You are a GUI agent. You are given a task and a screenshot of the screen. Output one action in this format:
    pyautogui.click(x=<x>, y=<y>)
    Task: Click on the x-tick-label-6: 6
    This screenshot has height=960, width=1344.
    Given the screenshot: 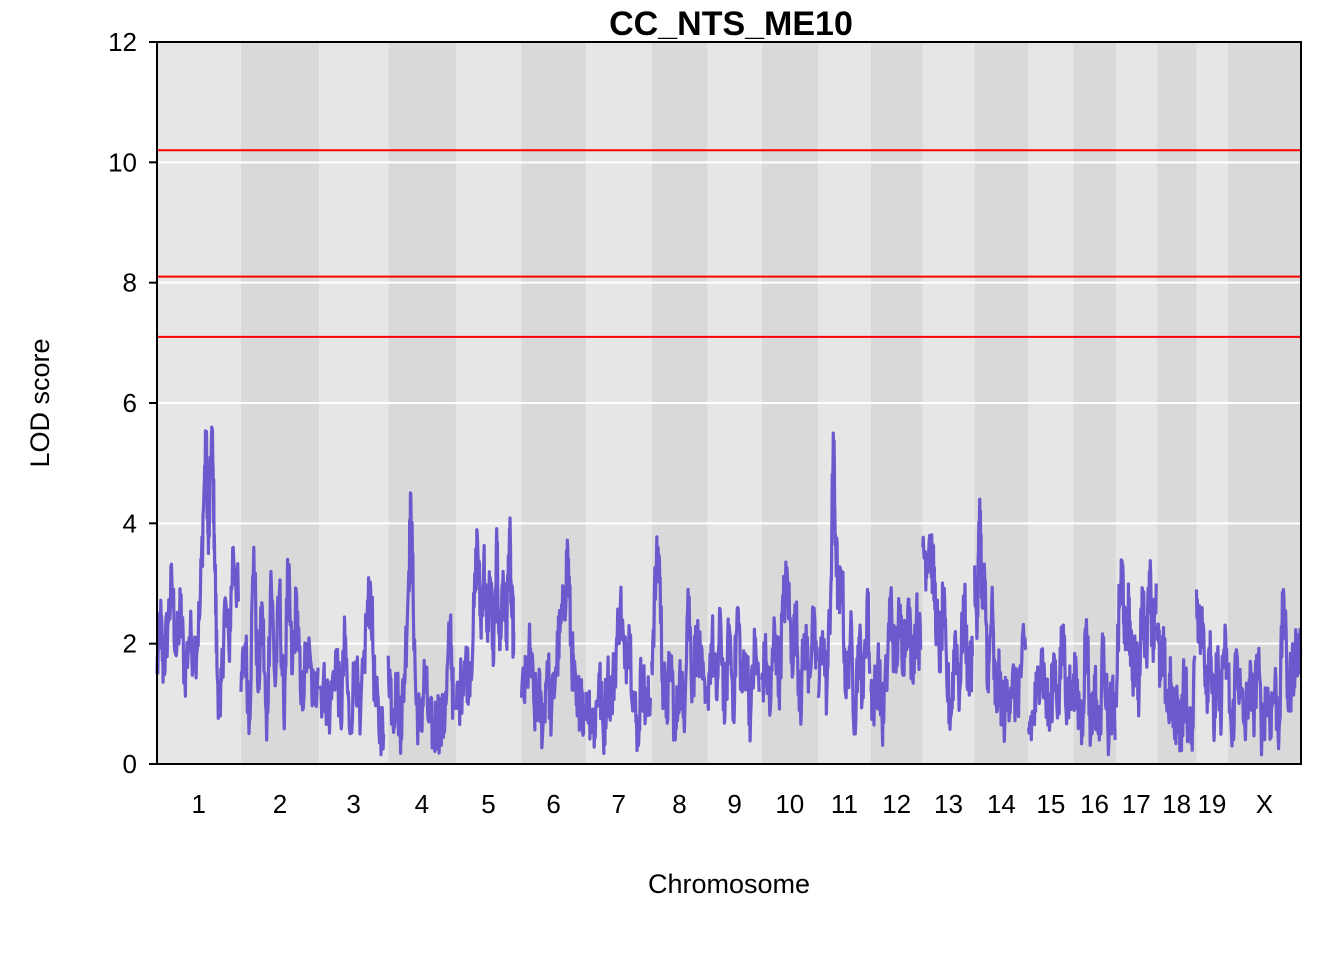 What is the action you would take?
    pyautogui.click(x=553, y=804)
    